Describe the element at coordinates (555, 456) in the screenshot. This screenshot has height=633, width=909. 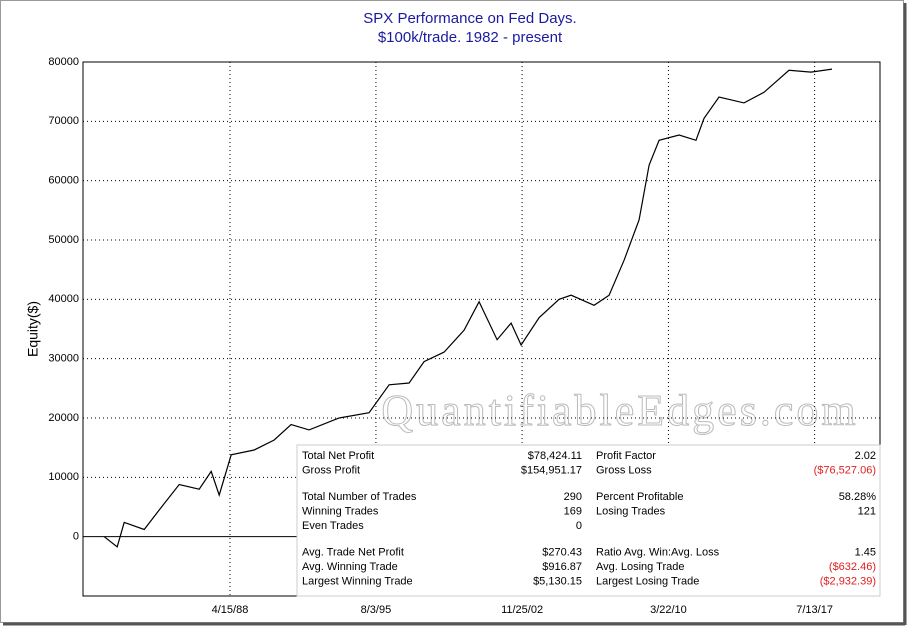
I see `stat-value: $78,424.11` at that location.